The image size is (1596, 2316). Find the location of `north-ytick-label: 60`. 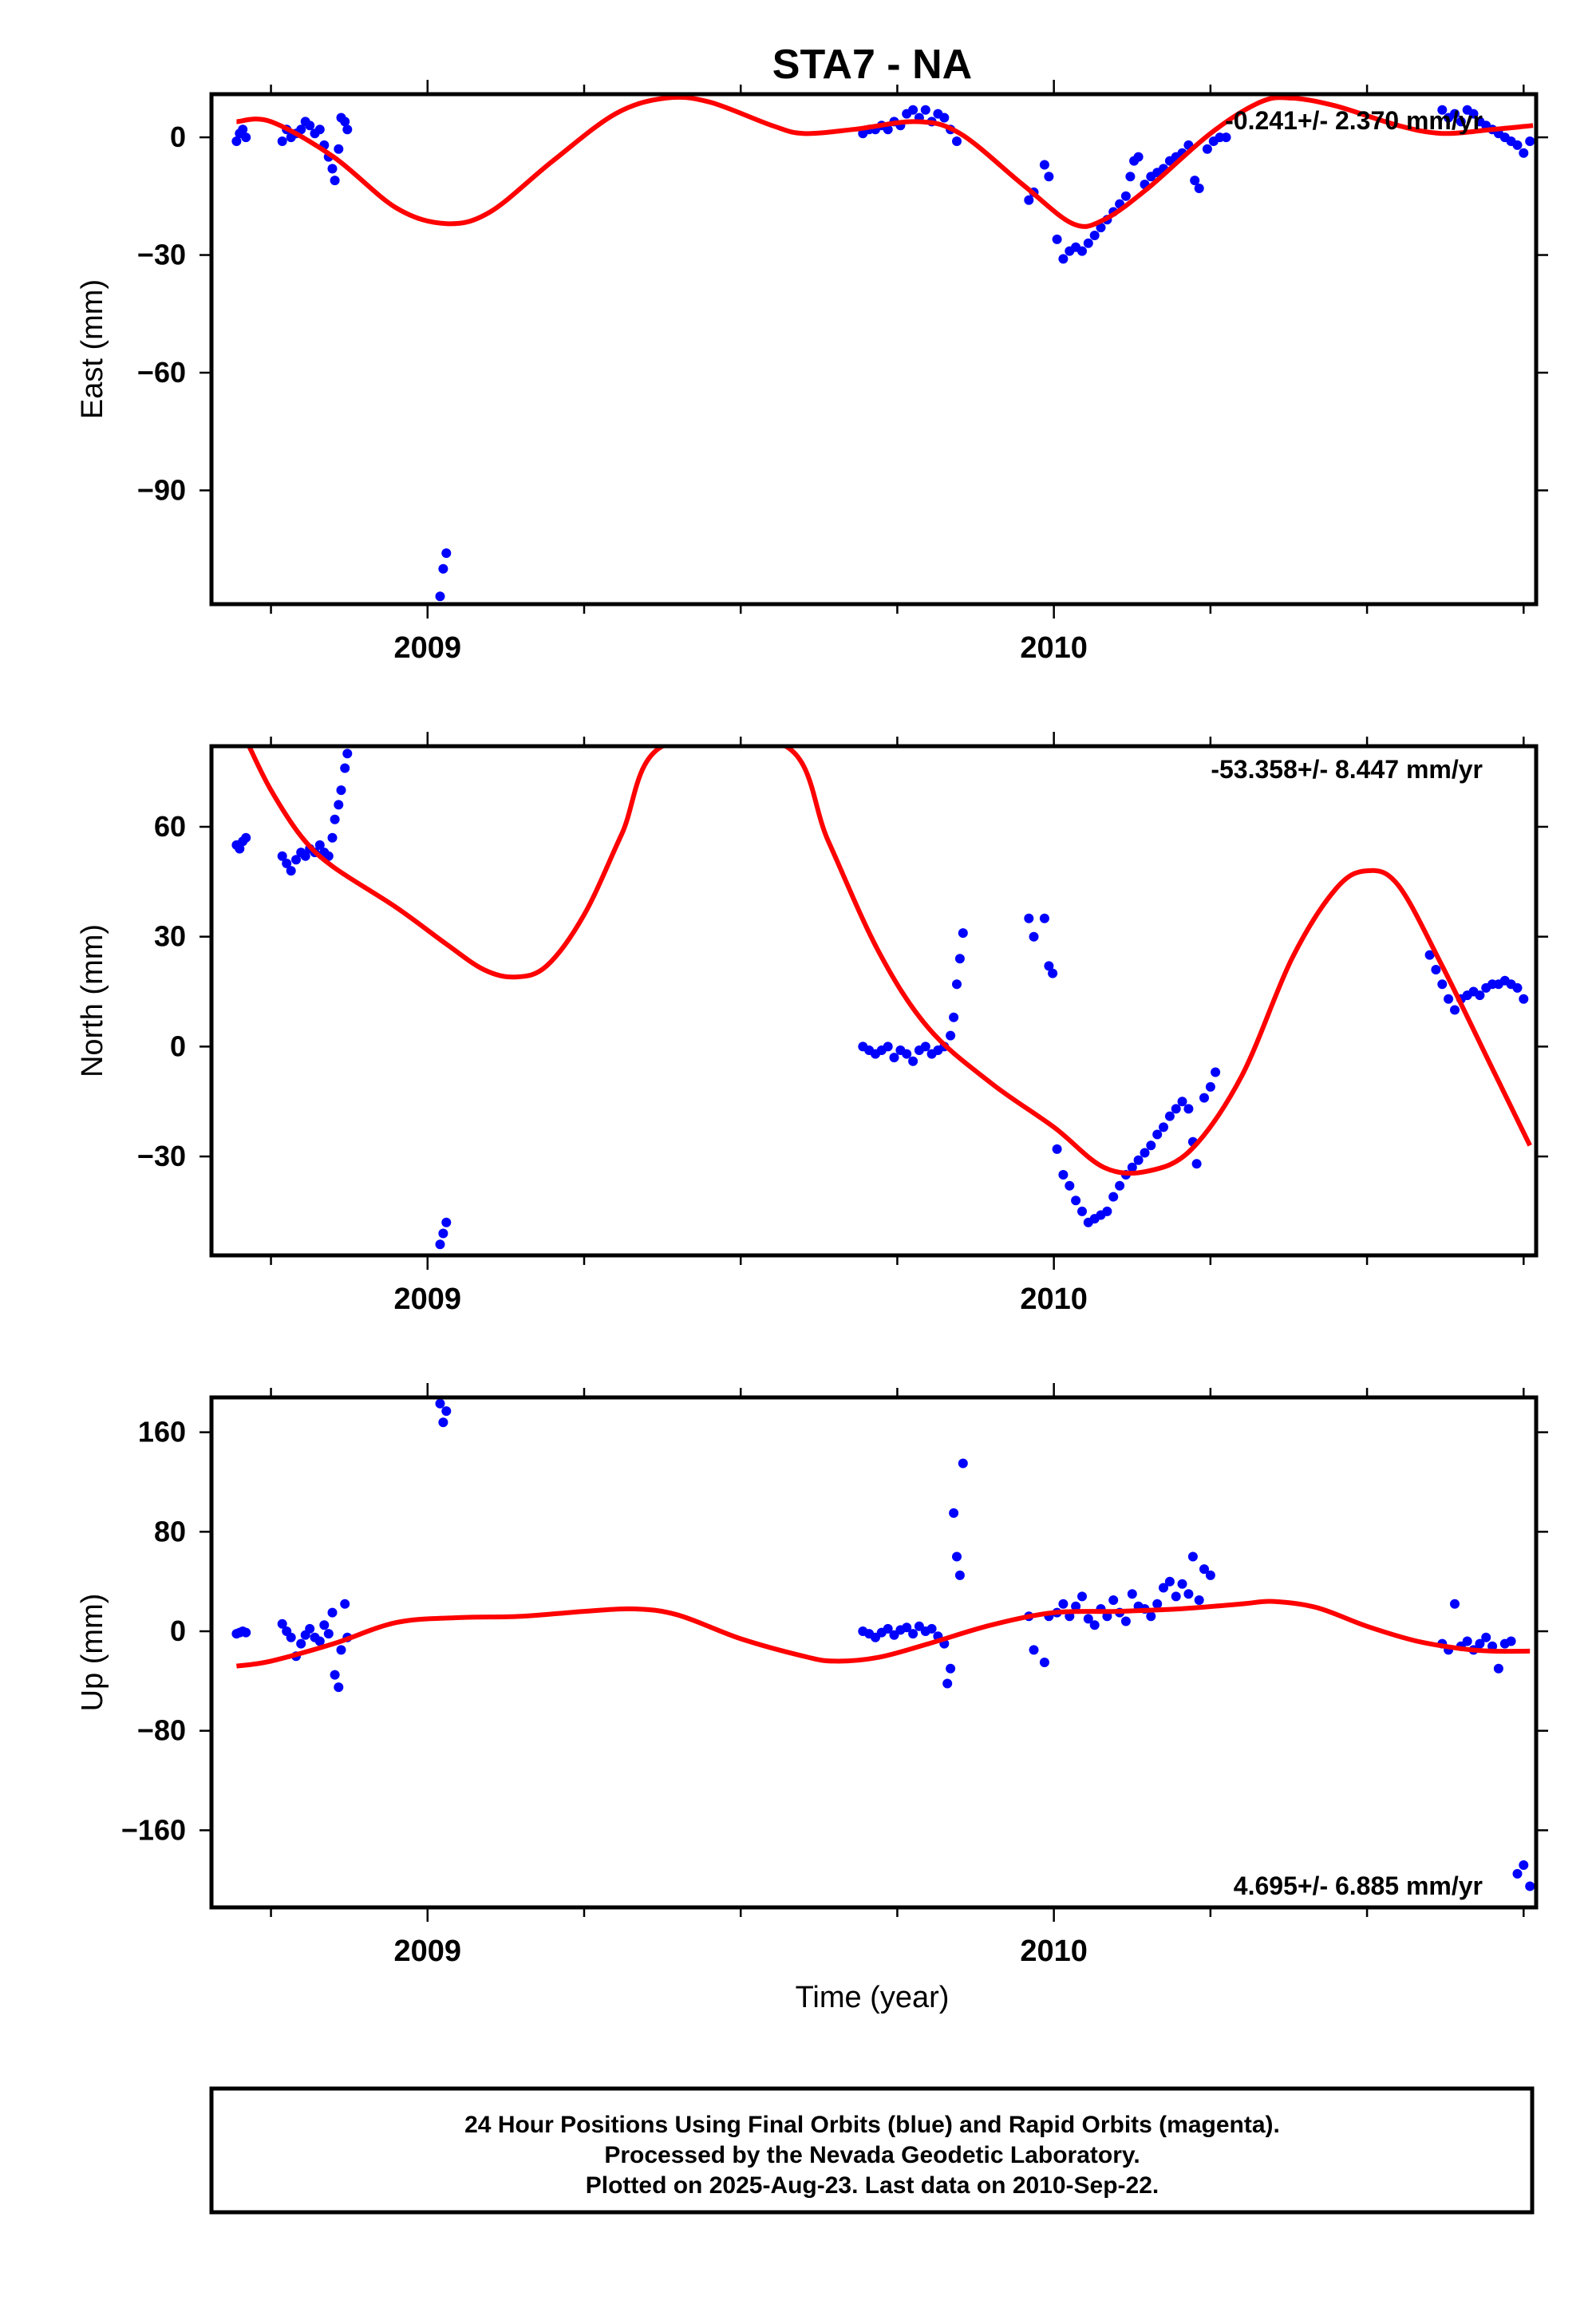

north-ytick-label: 60 is located at coordinates (170, 826).